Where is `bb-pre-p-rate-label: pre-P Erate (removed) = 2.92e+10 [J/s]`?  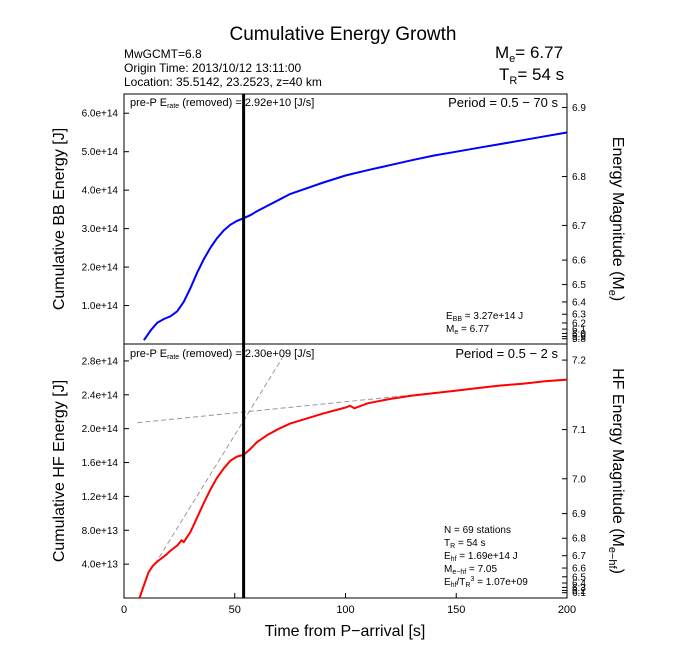 bb-pre-p-rate-label: pre-P Erate (removed) = 2.92e+10 [J/s] is located at coordinates (222, 103).